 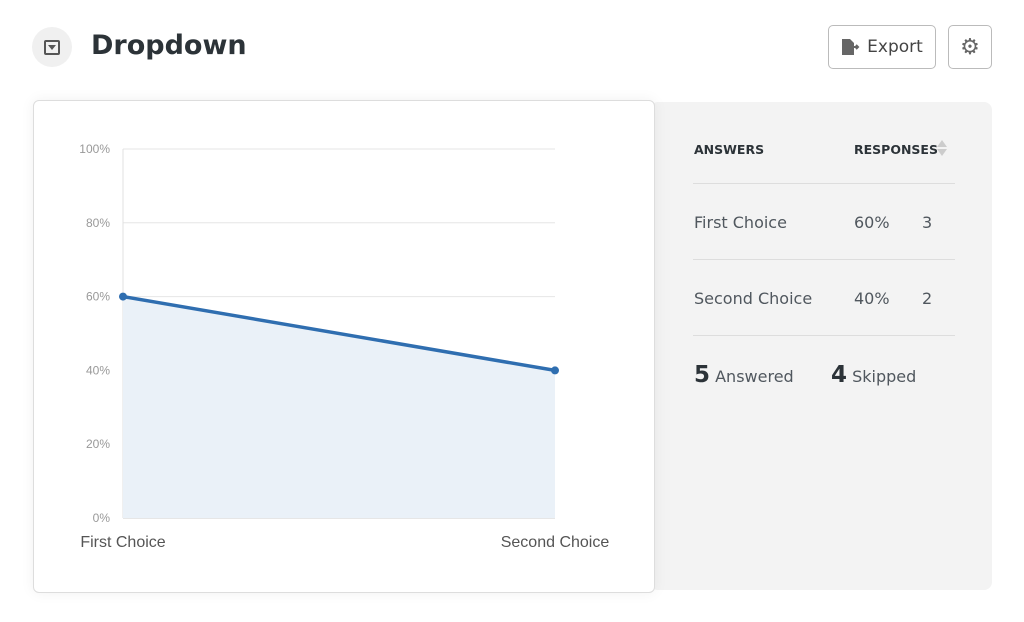 I want to click on answer-label: Second Choice, so click(x=753, y=298).